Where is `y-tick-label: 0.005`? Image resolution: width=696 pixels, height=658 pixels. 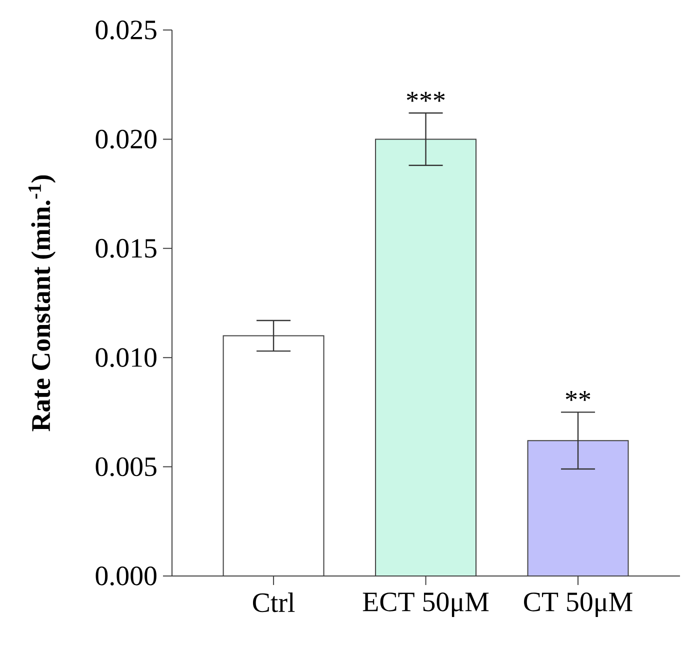
y-tick-label: 0.005 is located at coordinates (126, 466).